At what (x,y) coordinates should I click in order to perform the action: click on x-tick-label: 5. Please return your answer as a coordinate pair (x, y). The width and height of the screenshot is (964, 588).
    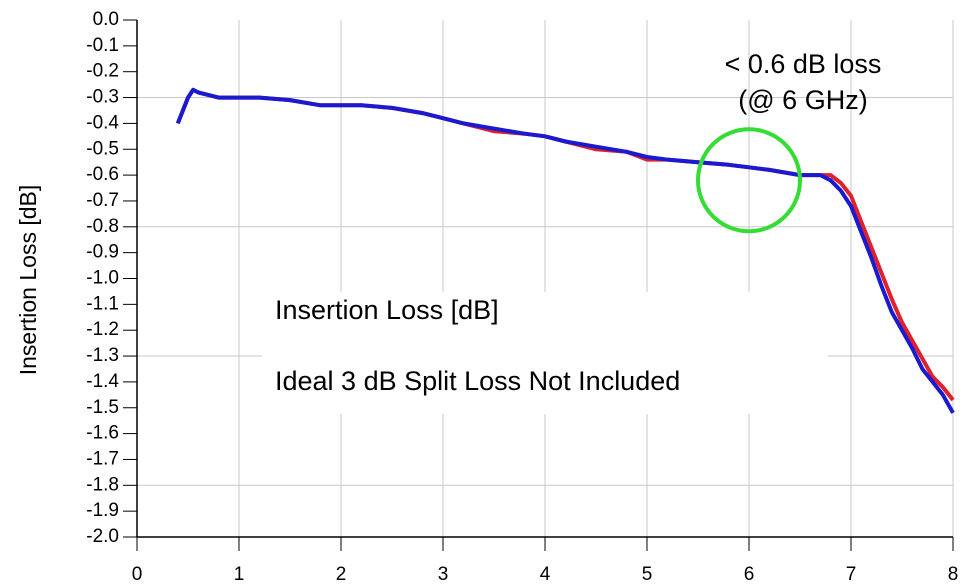
    Looking at the image, I should click on (647, 574).